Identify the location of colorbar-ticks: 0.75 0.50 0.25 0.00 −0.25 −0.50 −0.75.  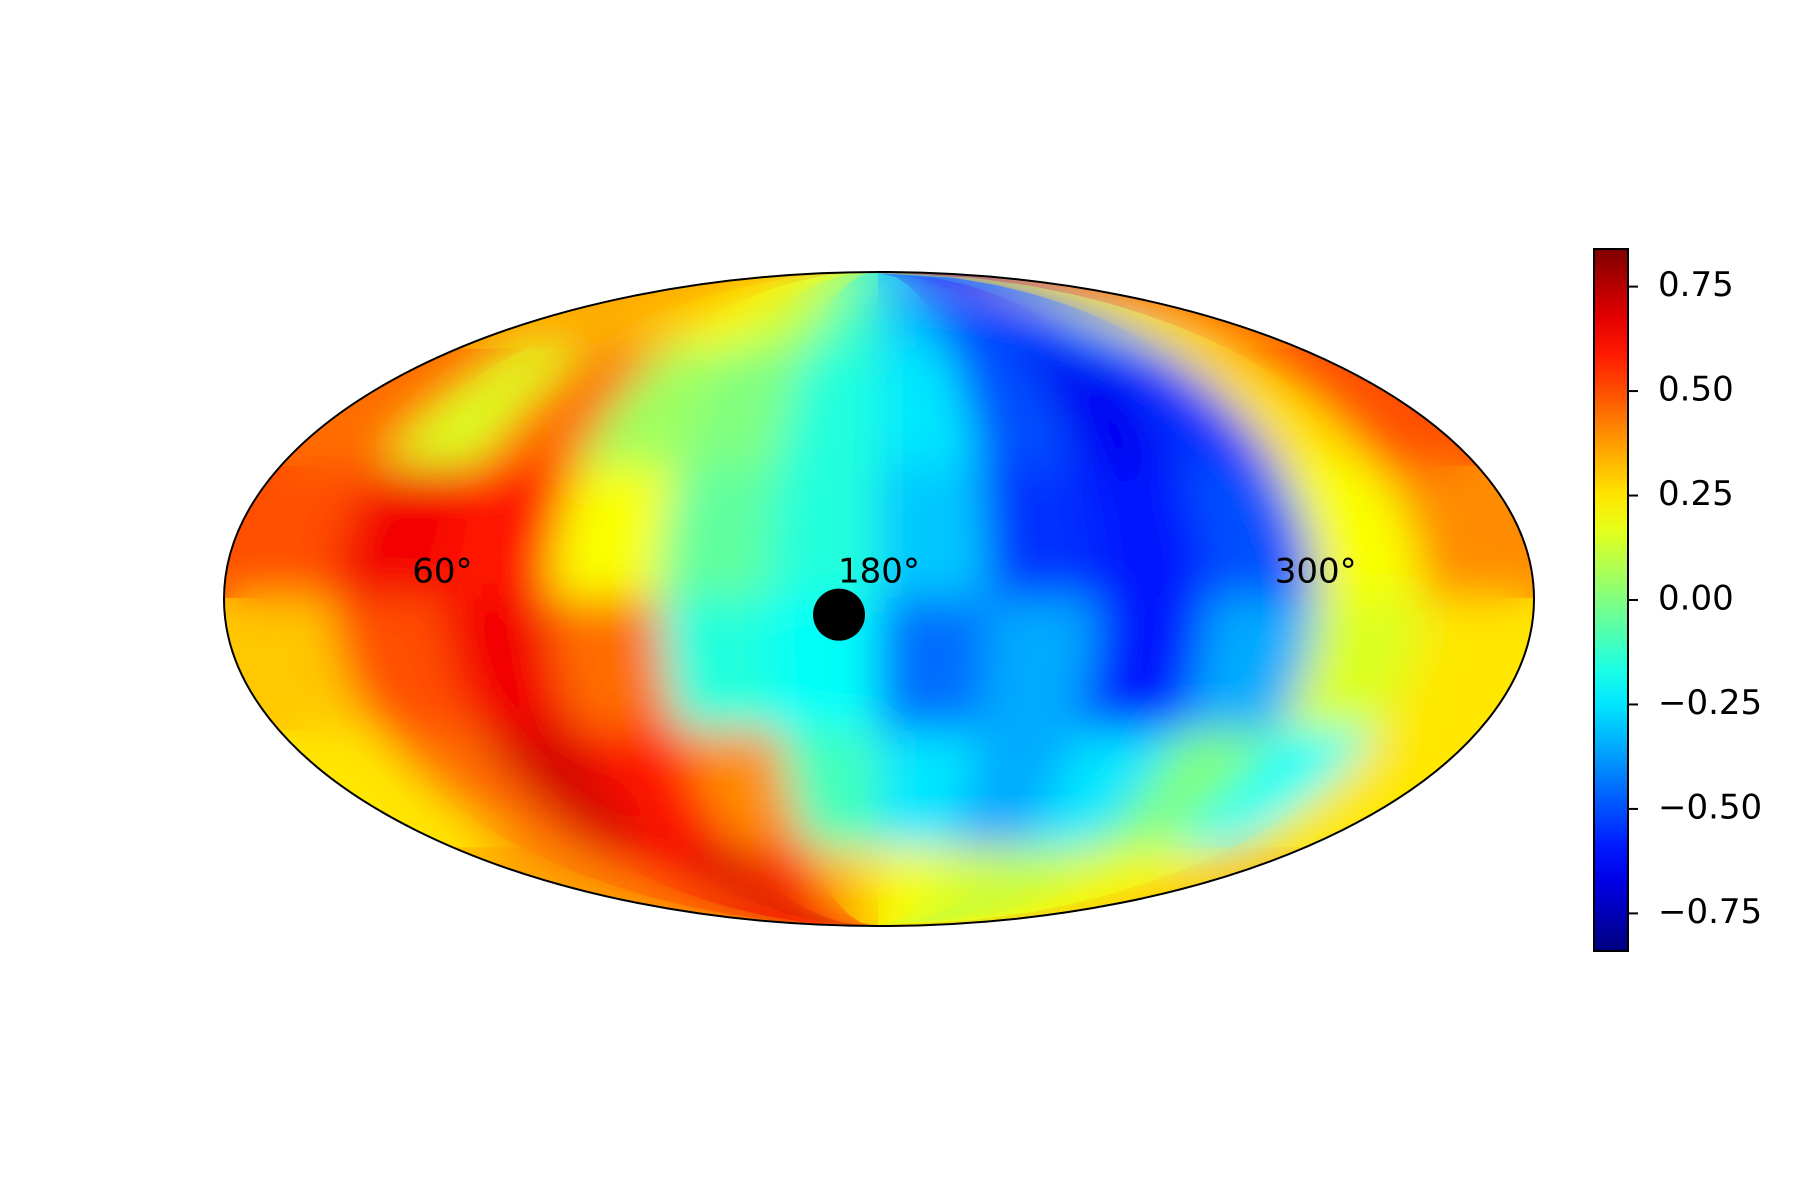
(1695, 598).